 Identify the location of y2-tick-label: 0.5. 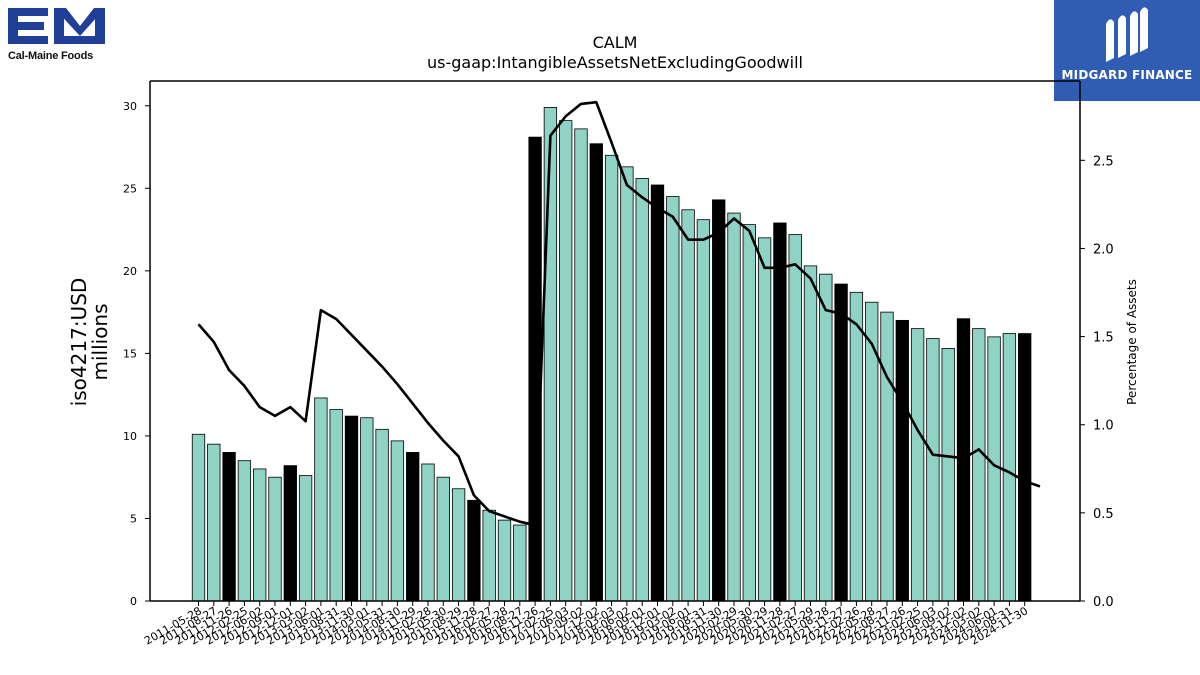
(1103, 514).